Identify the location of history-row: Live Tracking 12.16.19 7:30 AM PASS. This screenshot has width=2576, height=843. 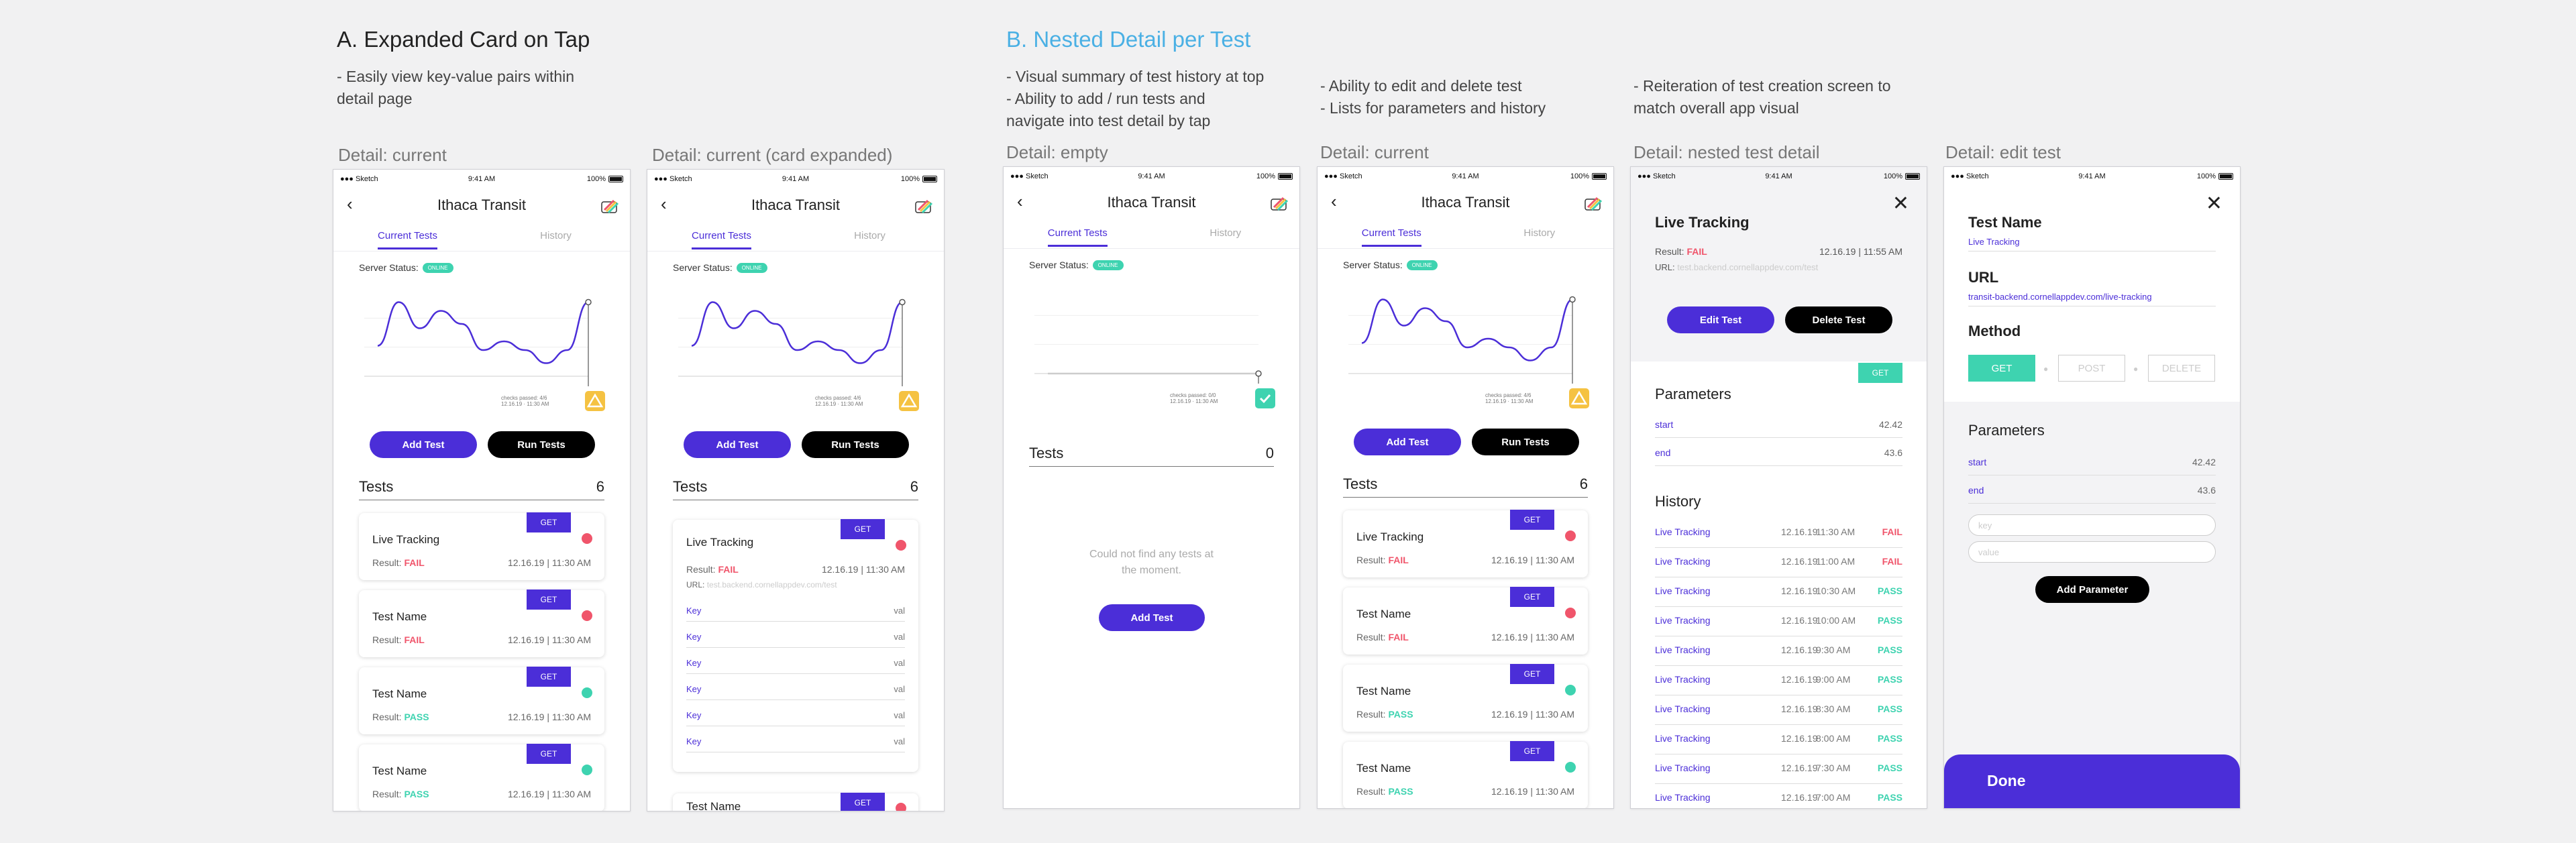
(1778, 769).